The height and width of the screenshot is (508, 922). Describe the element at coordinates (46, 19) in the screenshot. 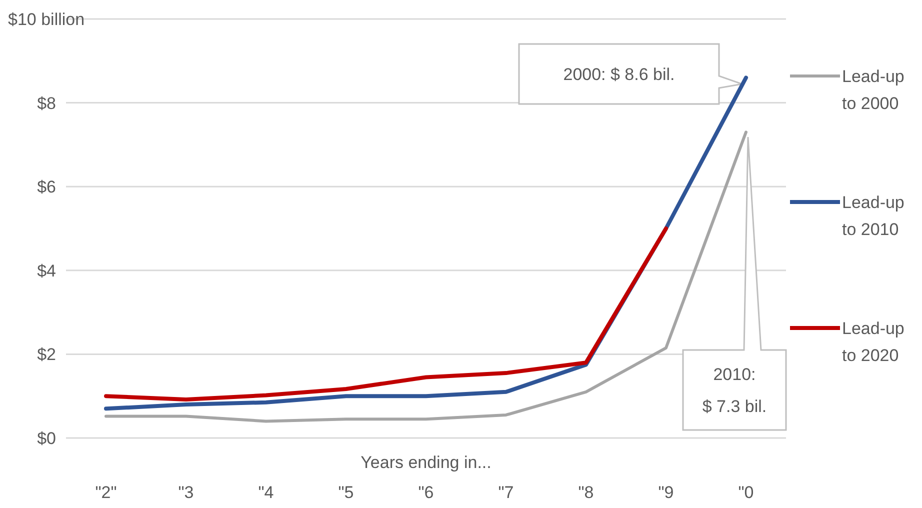

I see `y-tick-label: $10 billion` at that location.